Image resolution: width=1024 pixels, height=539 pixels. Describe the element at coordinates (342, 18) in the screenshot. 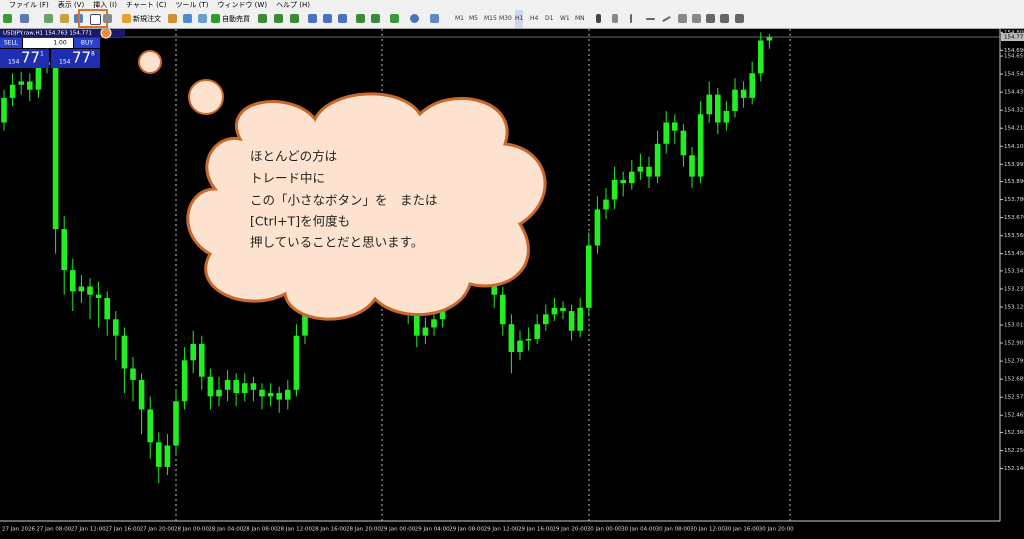

I see `tile-button` at that location.